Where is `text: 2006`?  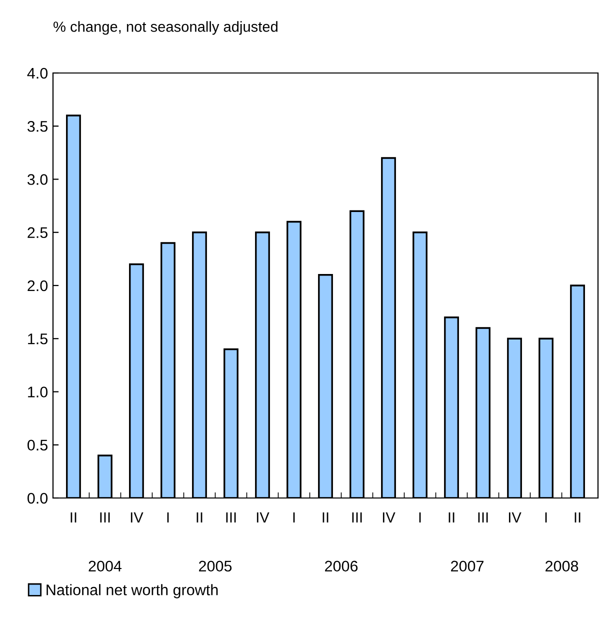 text: 2006 is located at coordinates (341, 566).